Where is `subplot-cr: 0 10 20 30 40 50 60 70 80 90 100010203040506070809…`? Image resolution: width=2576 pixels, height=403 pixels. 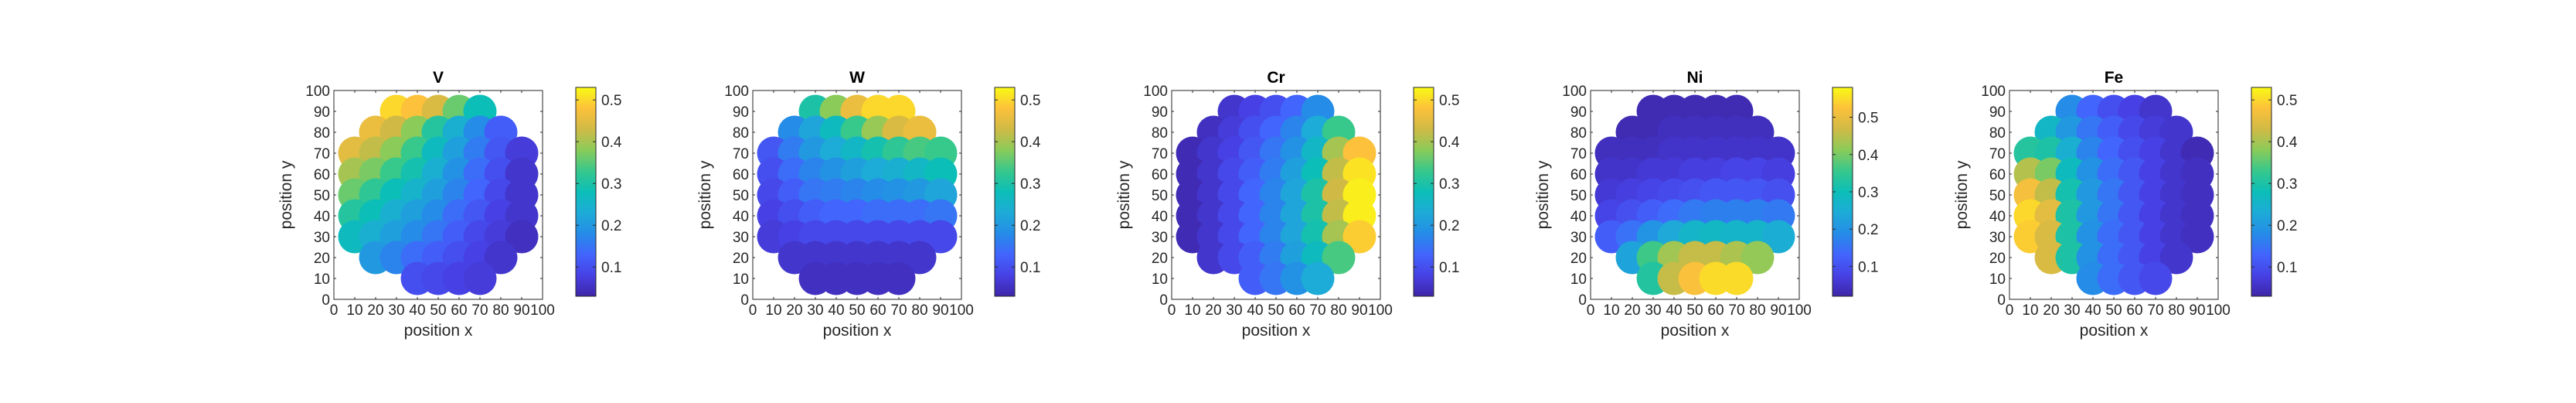
subplot-cr: 0 10 20 30 40 50 60 70 80 90 100010203040506070809… is located at coordinates (1287, 204).